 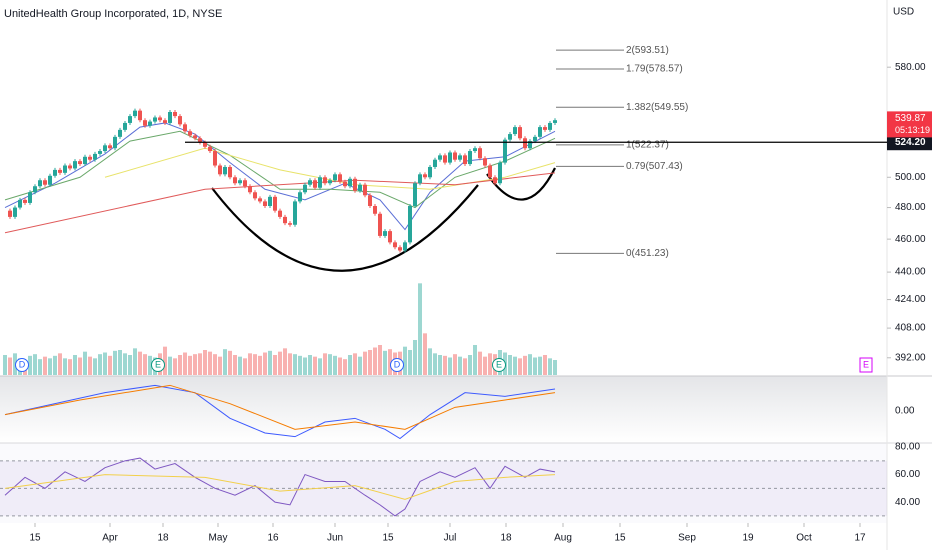 What do you see at coordinates (345, 228) in the screenshot?
I see `cup-arc` at bounding box center [345, 228].